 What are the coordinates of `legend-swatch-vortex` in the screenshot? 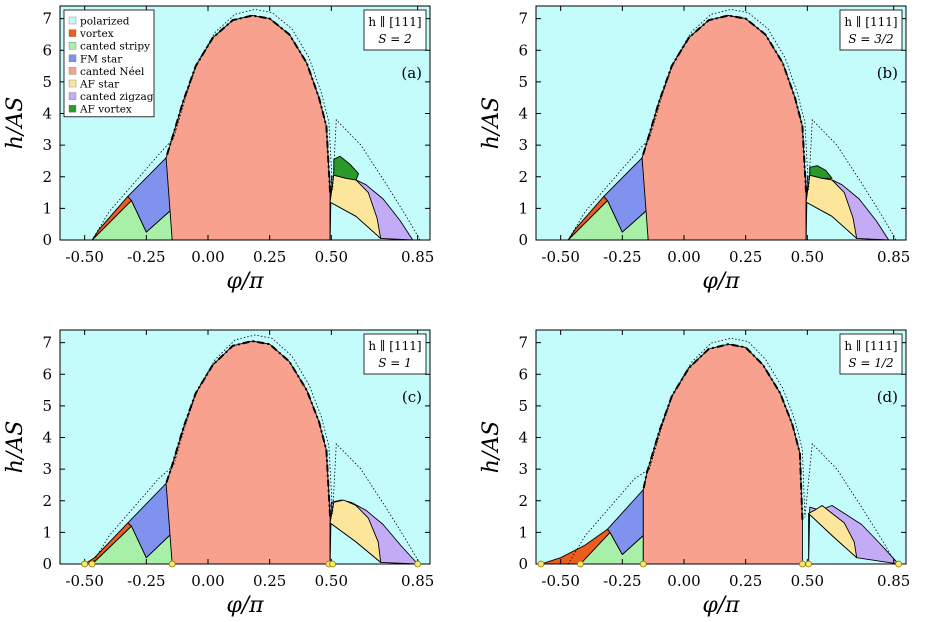 It's located at (72, 33).